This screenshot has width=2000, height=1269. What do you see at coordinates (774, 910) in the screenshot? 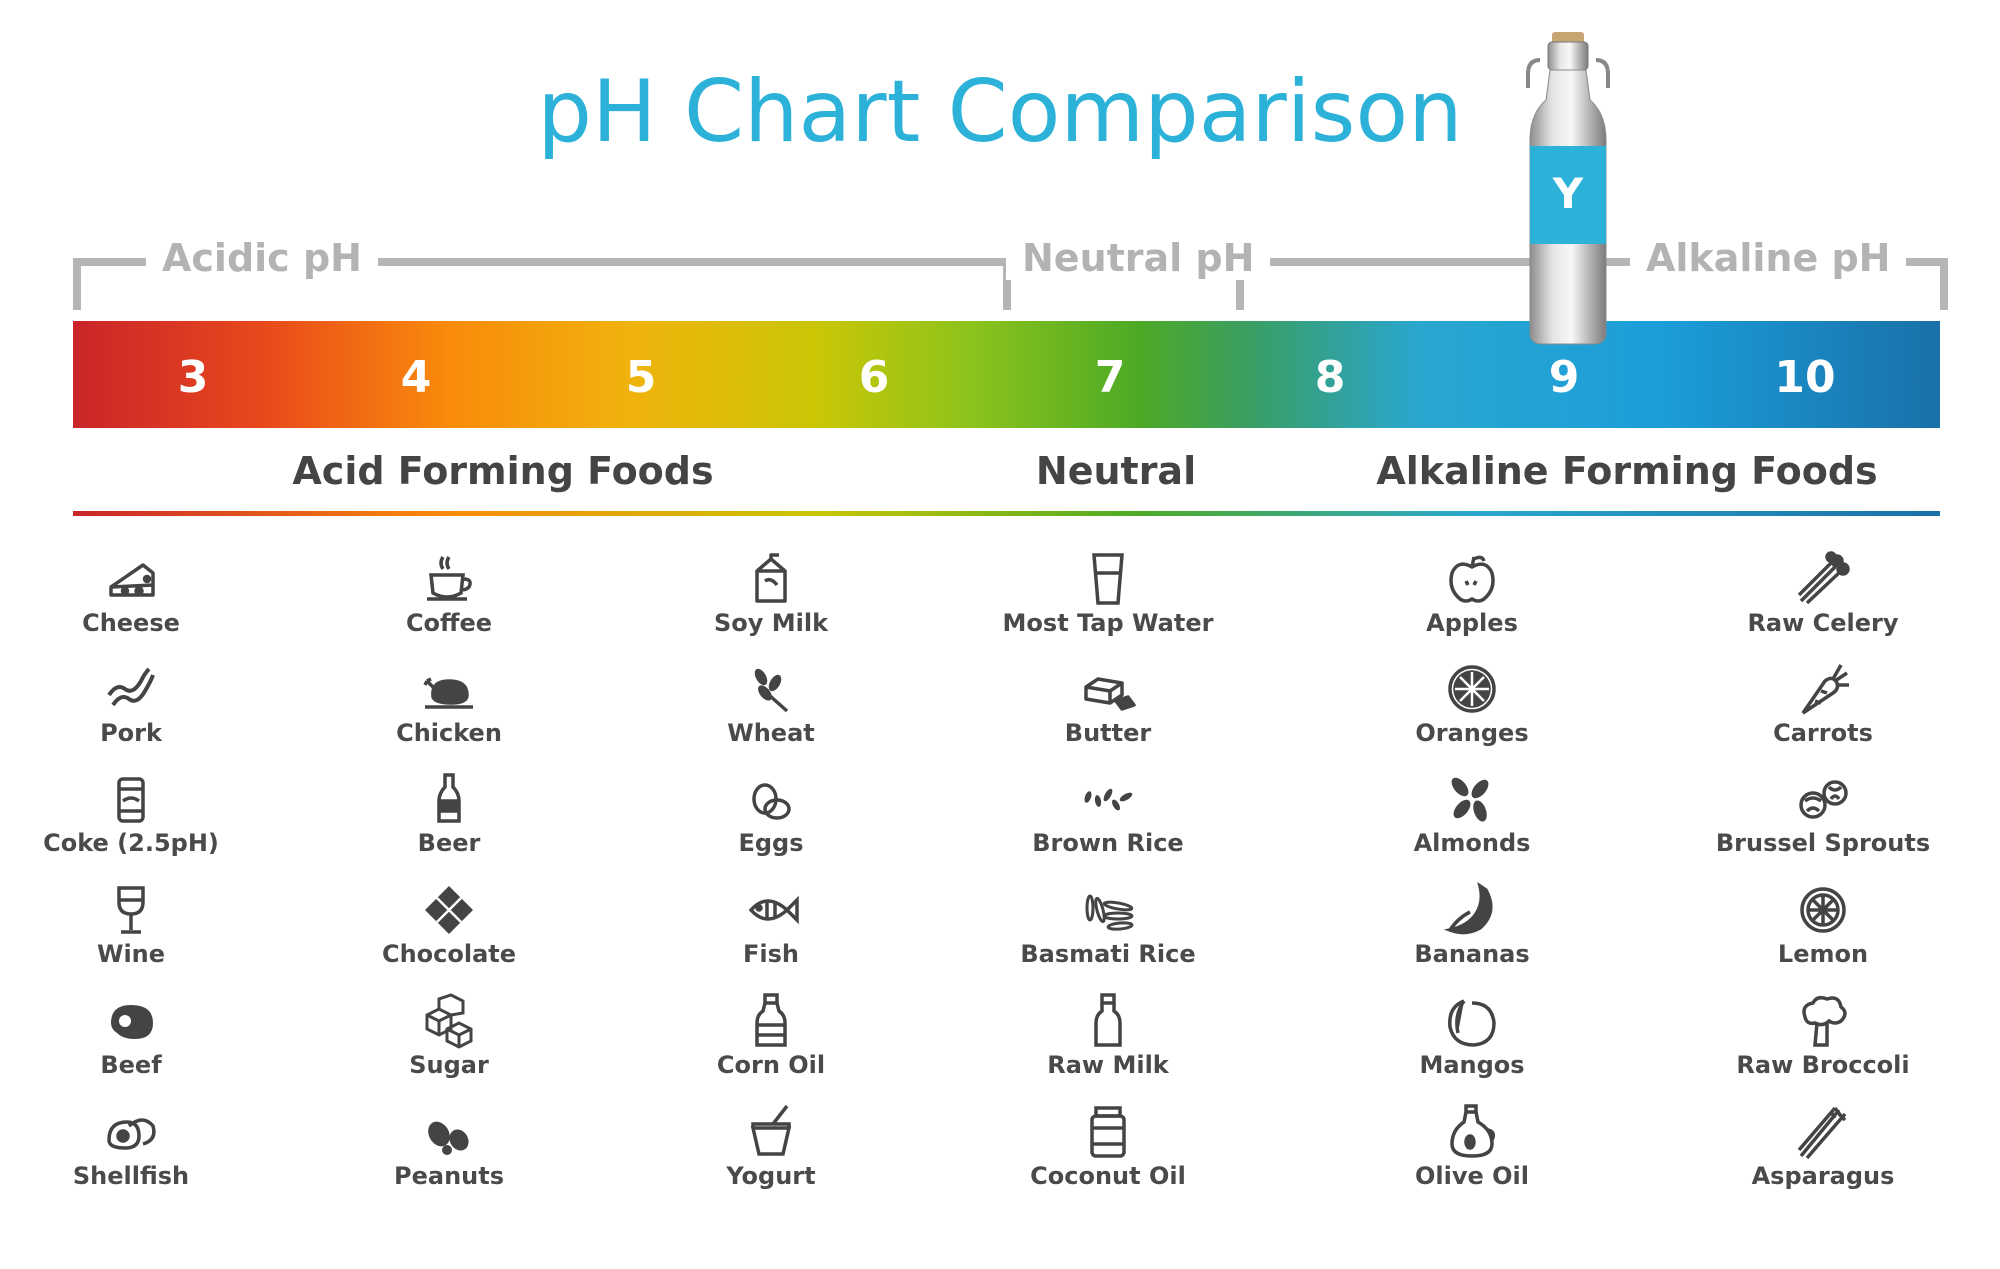
I see `fish-icon` at bounding box center [774, 910].